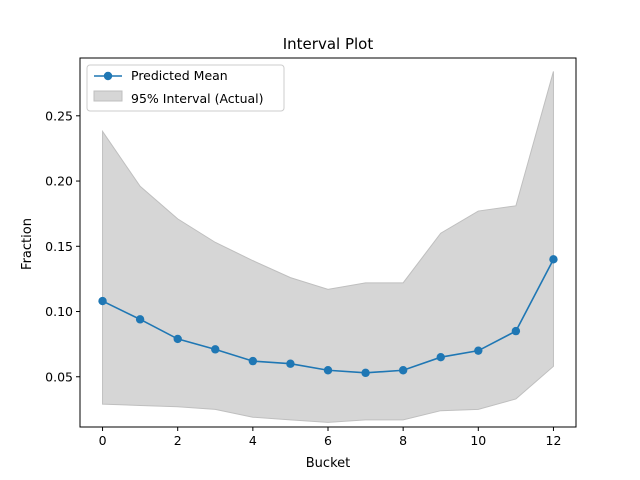 The width and height of the screenshot is (640, 480). I want to click on y-tick-label: 0.10, so click(59, 311).